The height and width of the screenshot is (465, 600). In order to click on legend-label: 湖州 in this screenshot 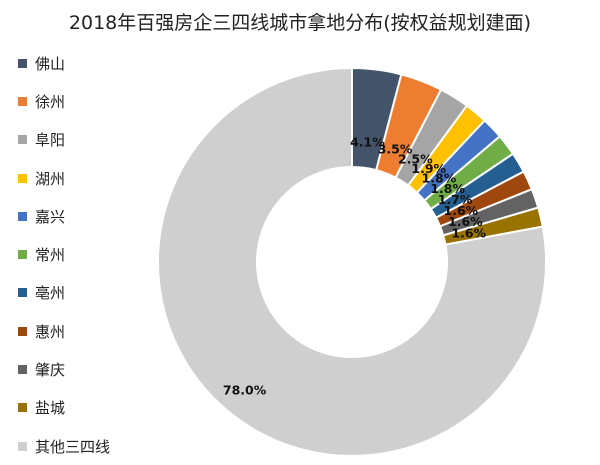, I will do `click(50, 178)`.